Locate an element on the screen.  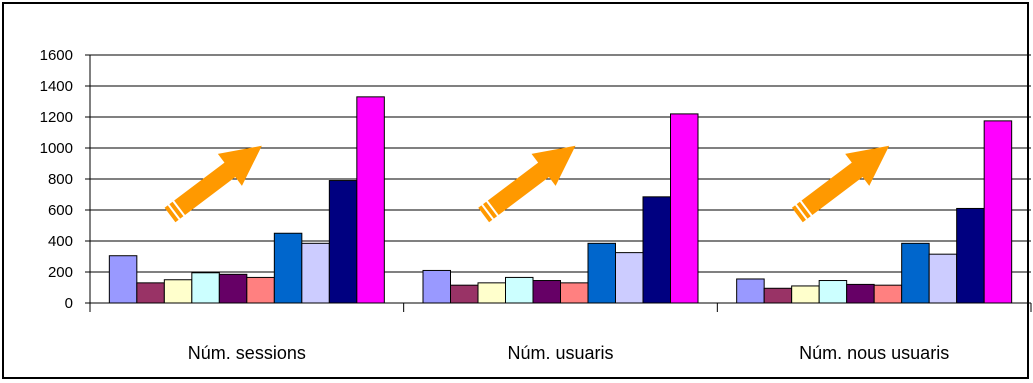
y-tick-label: 1000 is located at coordinates (56, 148).